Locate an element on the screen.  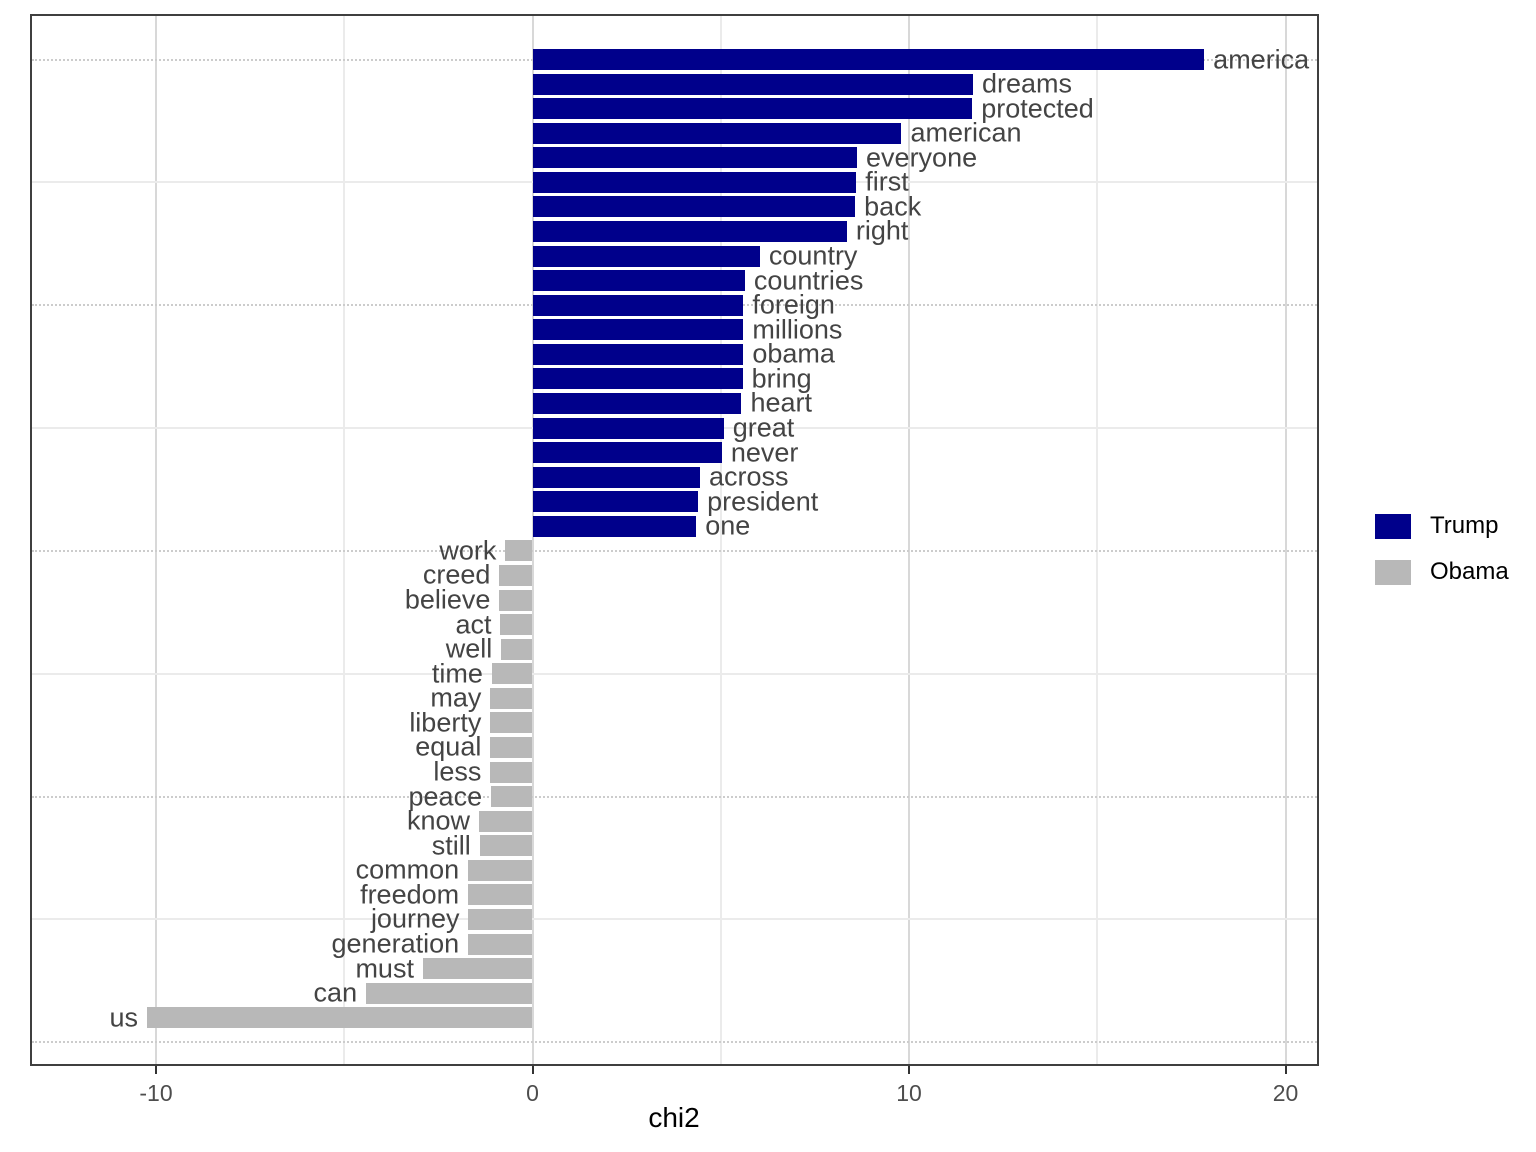
bar-heart is located at coordinates (637, 403).